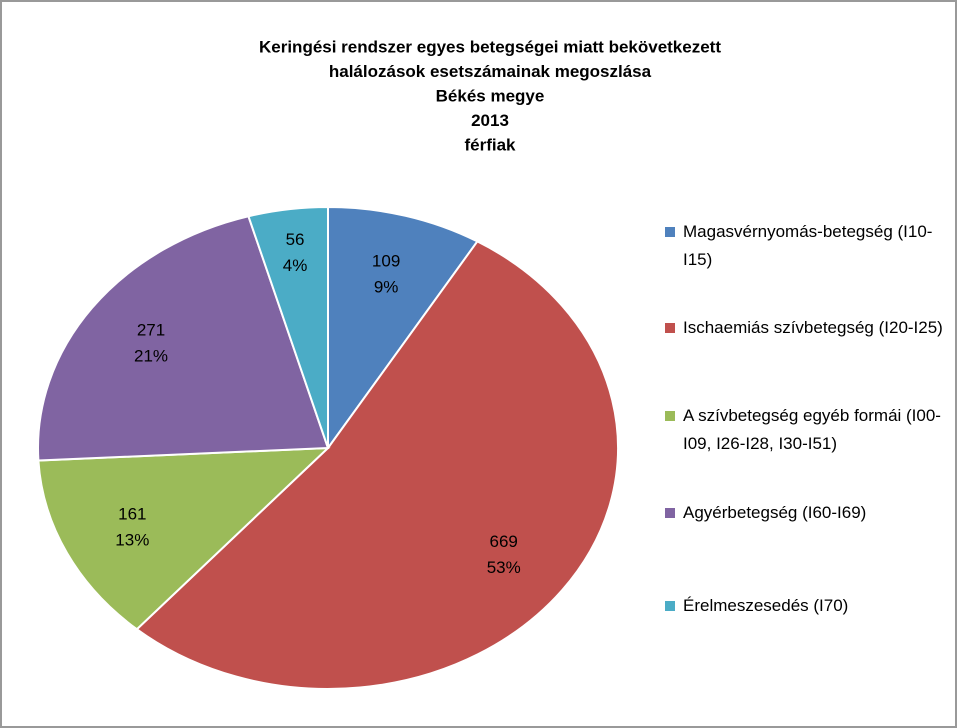 Image resolution: width=957 pixels, height=728 pixels. What do you see at coordinates (386, 260) in the screenshot?
I see `data-label: 109` at bounding box center [386, 260].